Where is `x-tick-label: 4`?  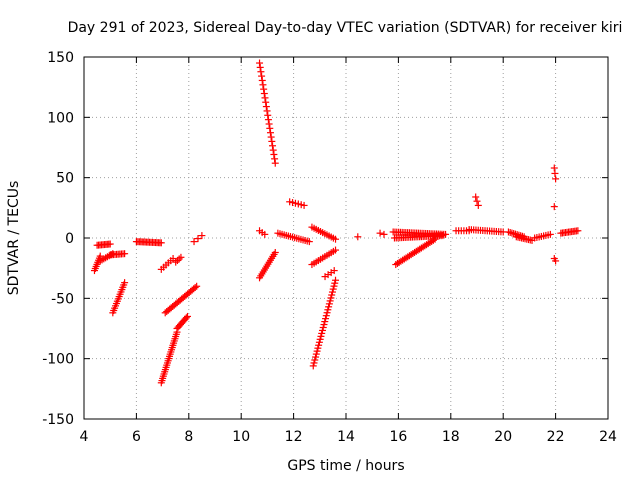 x-tick-label: 4 is located at coordinates (84, 437).